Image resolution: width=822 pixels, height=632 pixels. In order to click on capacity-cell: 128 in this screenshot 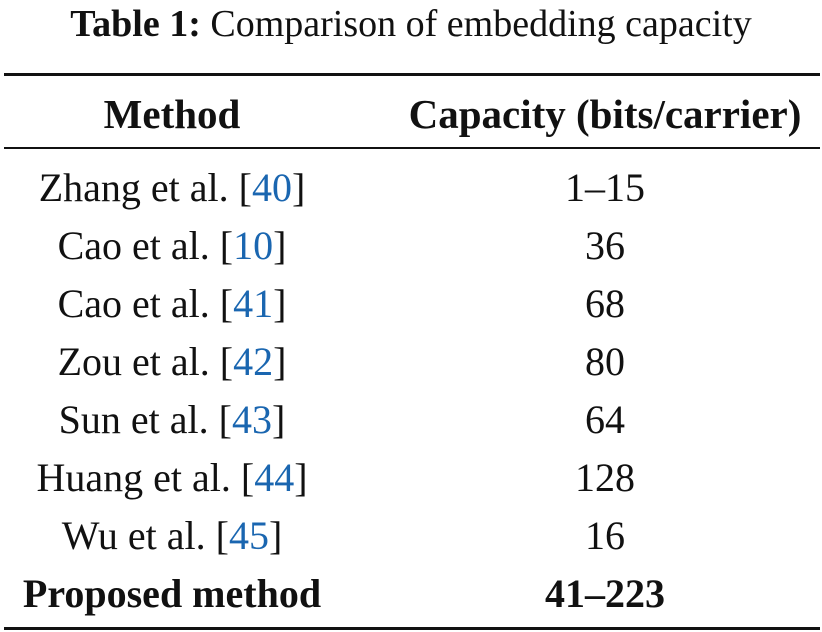, I will do `click(605, 477)`.